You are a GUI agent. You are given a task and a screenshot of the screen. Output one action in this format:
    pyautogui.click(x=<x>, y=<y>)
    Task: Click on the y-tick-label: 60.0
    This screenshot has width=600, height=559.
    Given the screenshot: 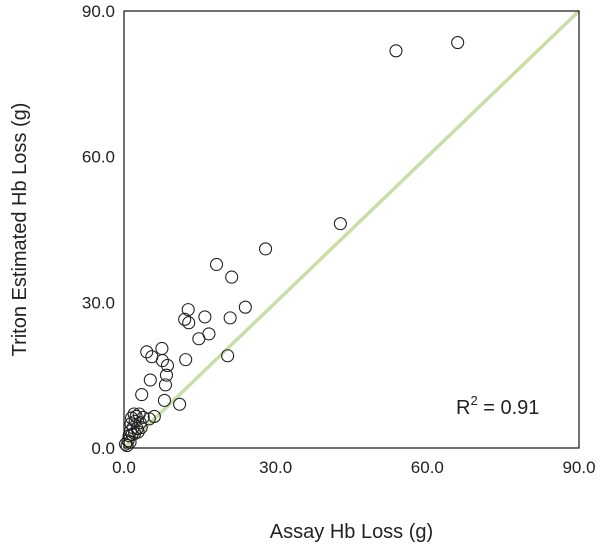 What is the action you would take?
    pyautogui.click(x=98, y=157)
    